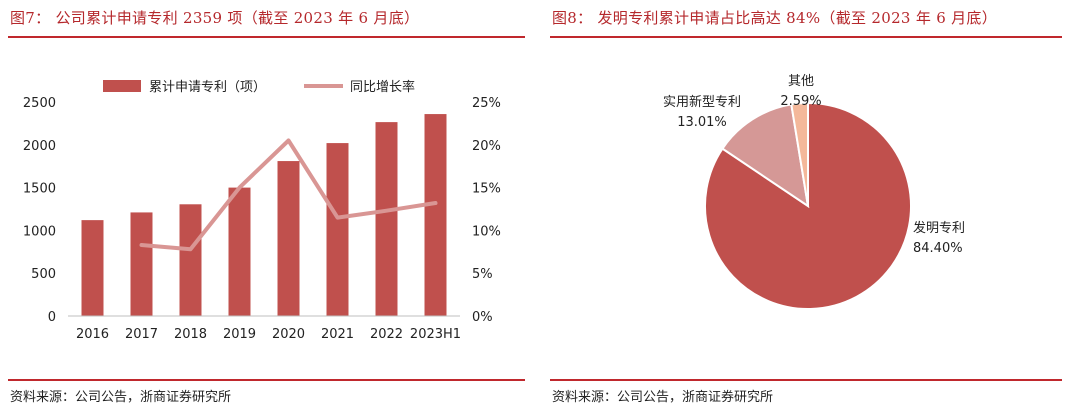 Image resolution: width=1080 pixels, height=413 pixels. I want to click on right-axis-tick-label: 0%, so click(482, 317).